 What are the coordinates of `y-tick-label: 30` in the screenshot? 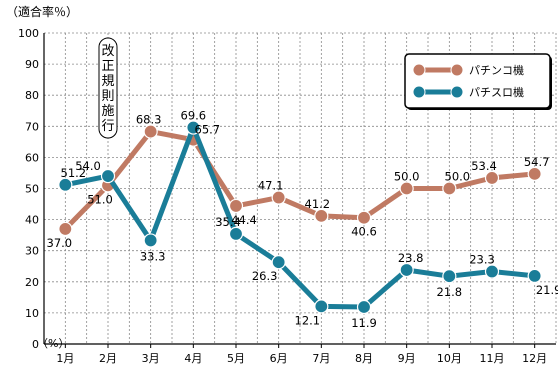 It's located at (32, 251).